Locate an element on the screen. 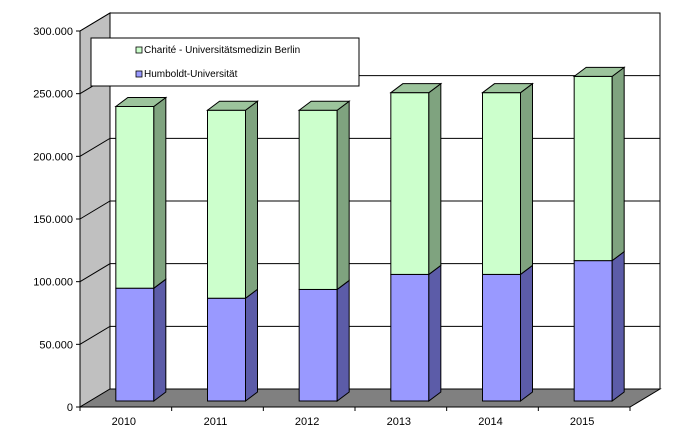  x-tick-label: 2013 is located at coordinates (399, 422).